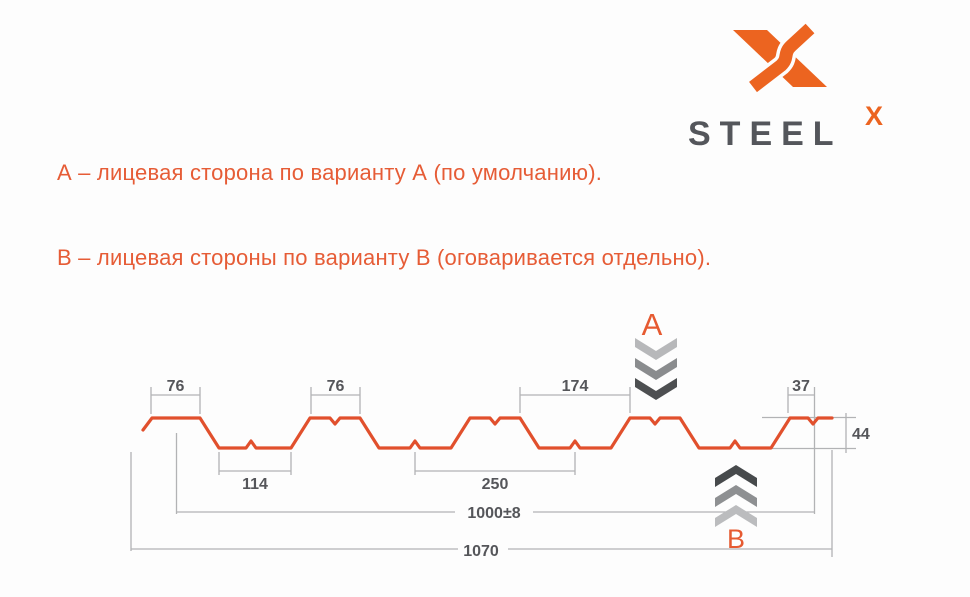  What do you see at coordinates (481, 551) in the screenshot?
I see `dim-overall-width: 1070` at bounding box center [481, 551].